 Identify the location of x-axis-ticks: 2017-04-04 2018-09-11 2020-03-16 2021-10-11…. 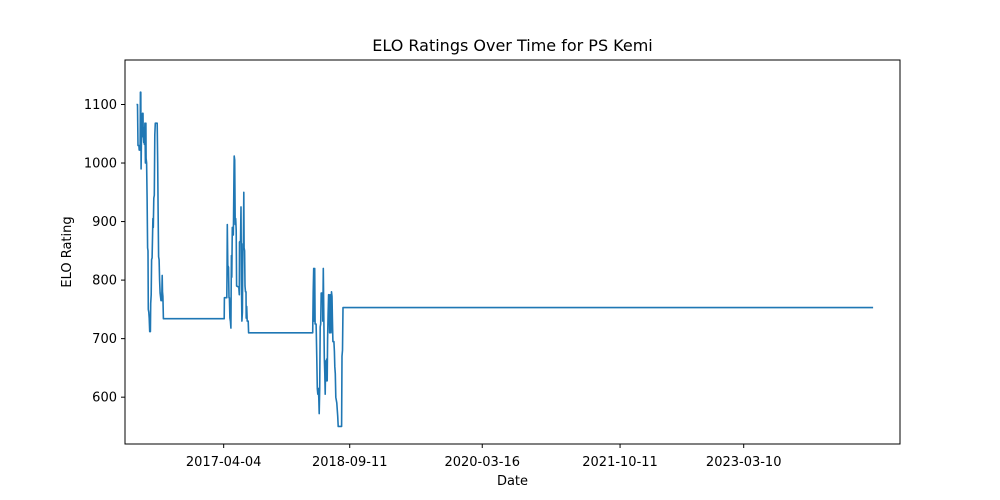
(484, 457).